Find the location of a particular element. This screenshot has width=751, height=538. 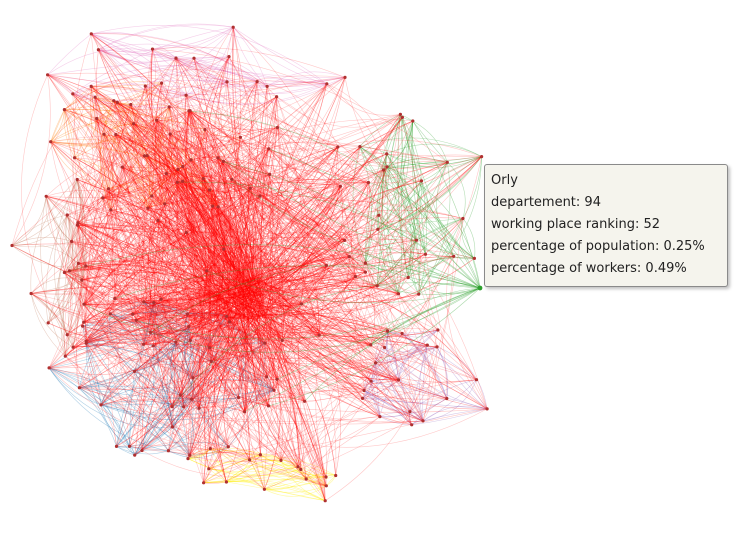

graph-node-selected is located at coordinates (480, 288).